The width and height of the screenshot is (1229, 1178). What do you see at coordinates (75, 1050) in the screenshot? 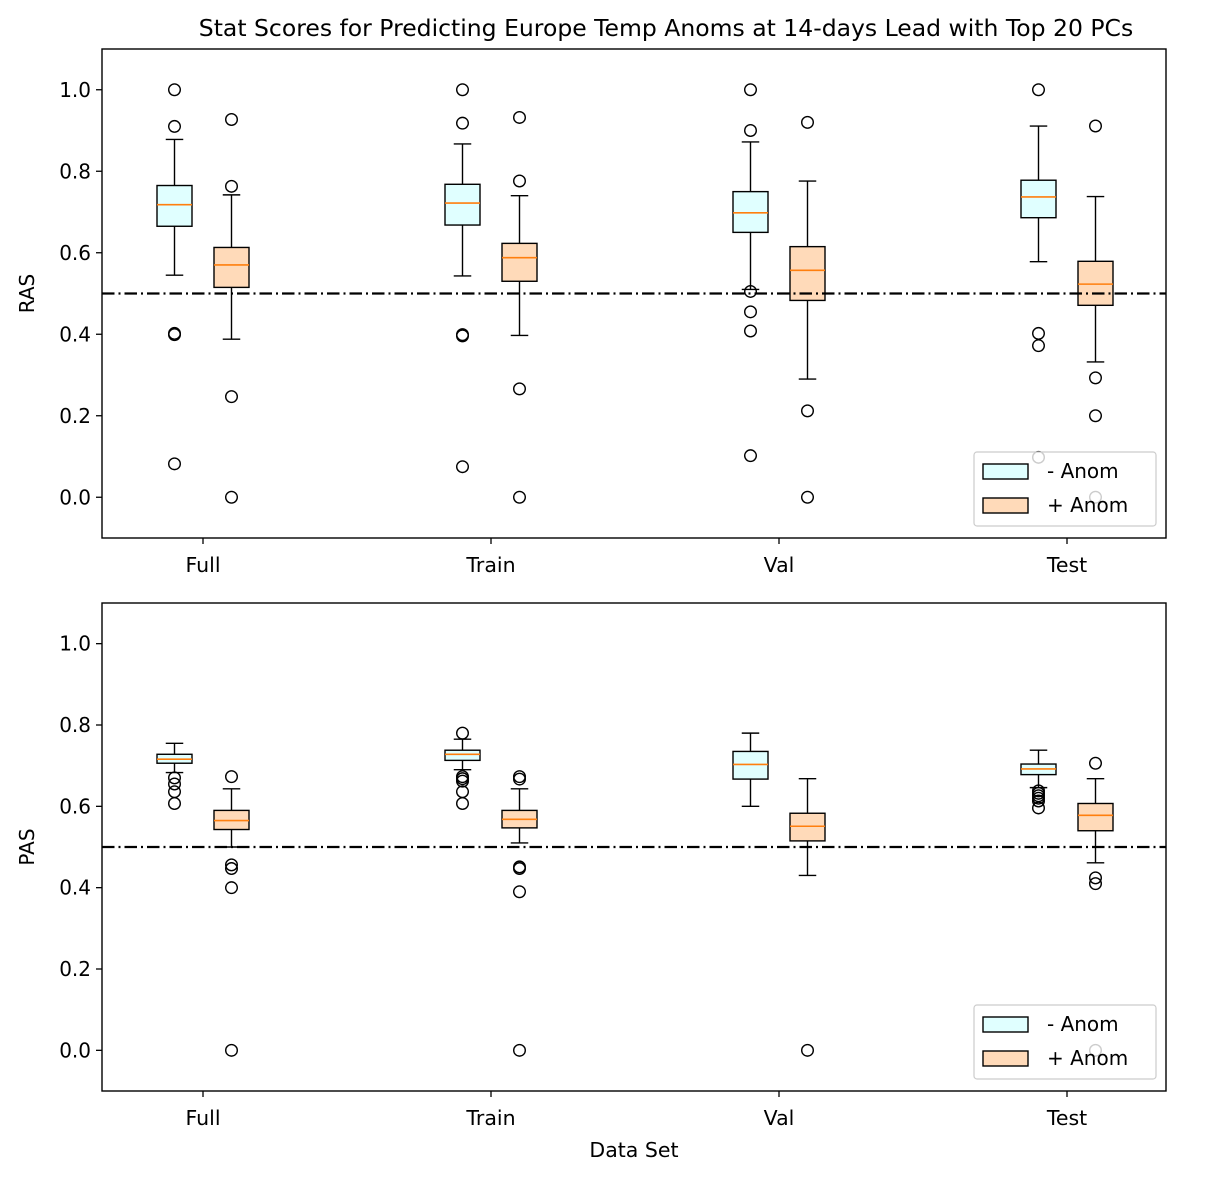
I see `y-tick-label: 0.0` at bounding box center [75, 1050].